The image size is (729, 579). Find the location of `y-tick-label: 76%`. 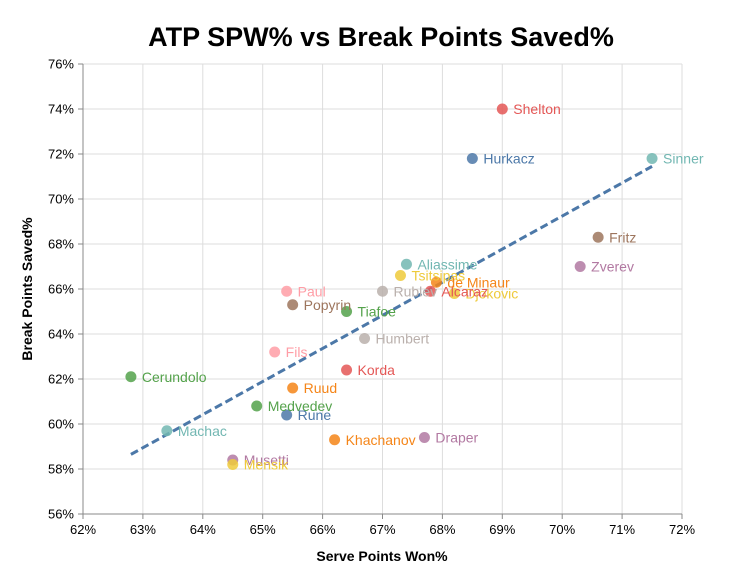

y-tick-label: 76% is located at coordinates (61, 64).